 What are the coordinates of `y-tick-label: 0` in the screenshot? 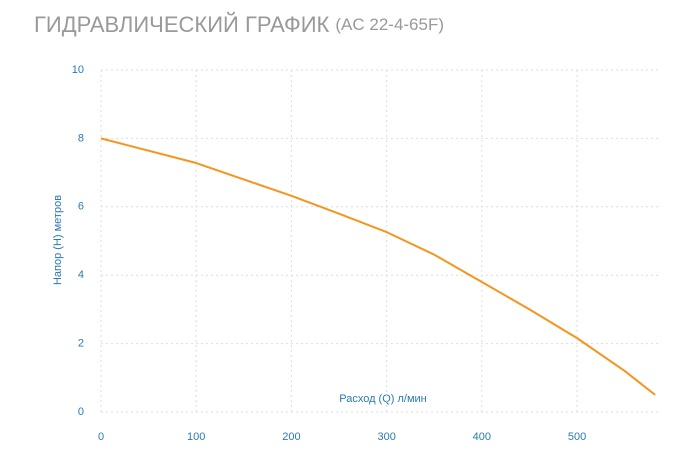 It's located at (81, 412).